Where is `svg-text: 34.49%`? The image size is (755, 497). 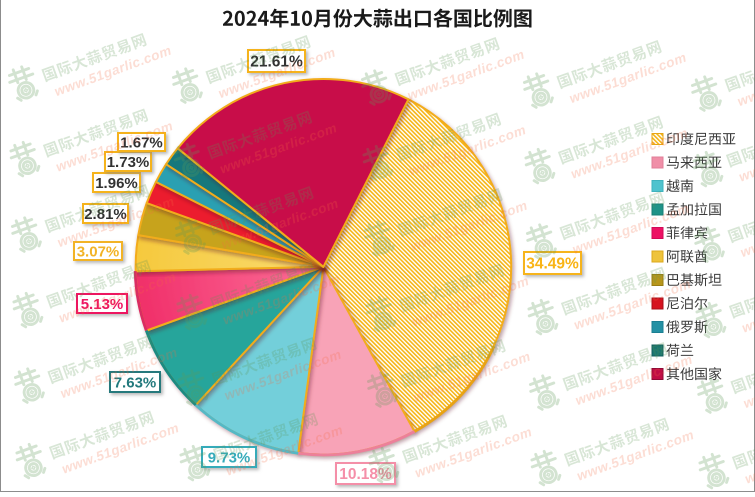 svg-text: 34.49% is located at coordinates (552, 264).